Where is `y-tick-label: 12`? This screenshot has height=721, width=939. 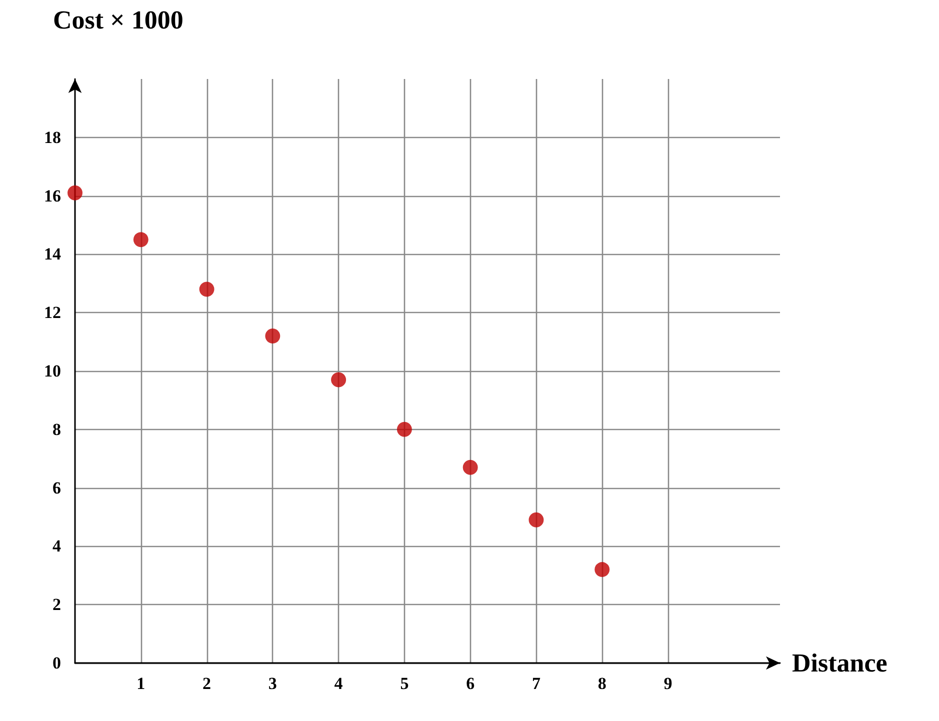
y-tick-label: 12 is located at coordinates (52, 312).